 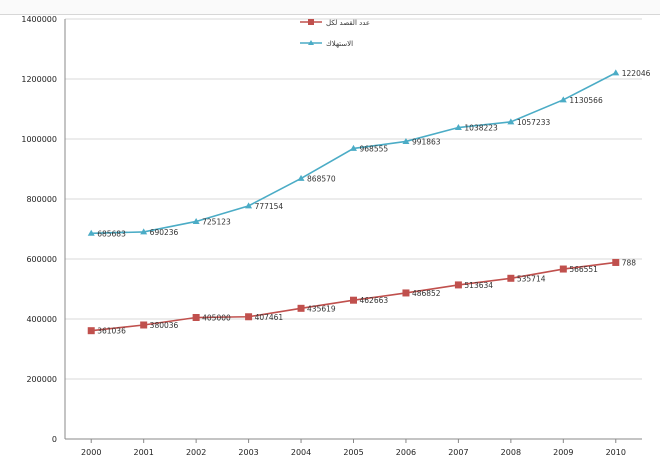 What do you see at coordinates (248, 452) in the screenshot?
I see `x-tick-label: 2003` at bounding box center [248, 452].